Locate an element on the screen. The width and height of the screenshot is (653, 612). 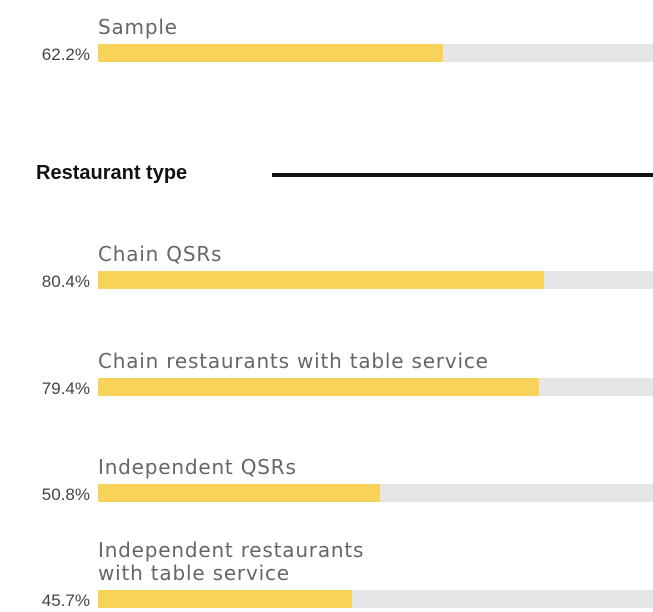
value-label: 45.7% is located at coordinates (65, 600).